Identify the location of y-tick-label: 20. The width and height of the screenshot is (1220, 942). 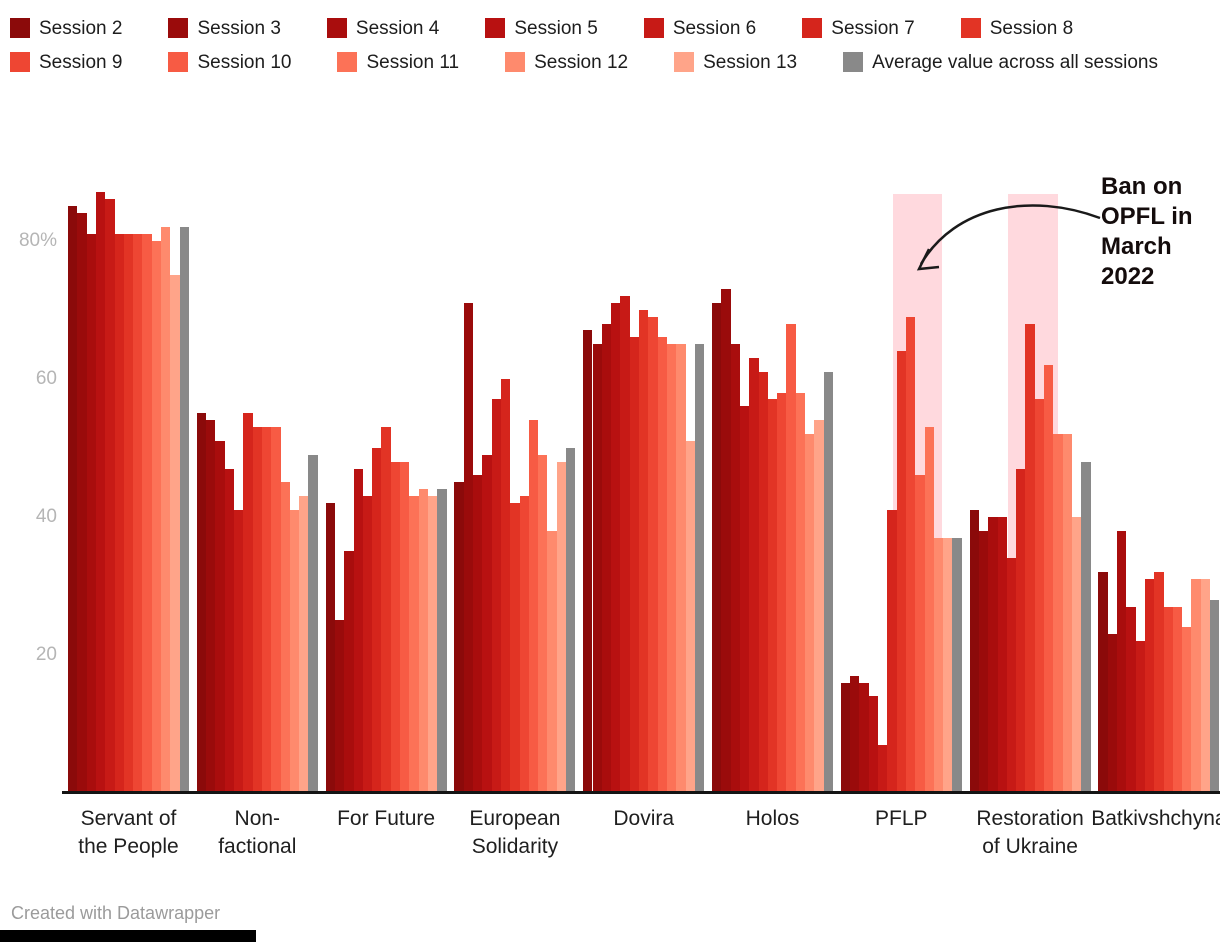
(46, 654).